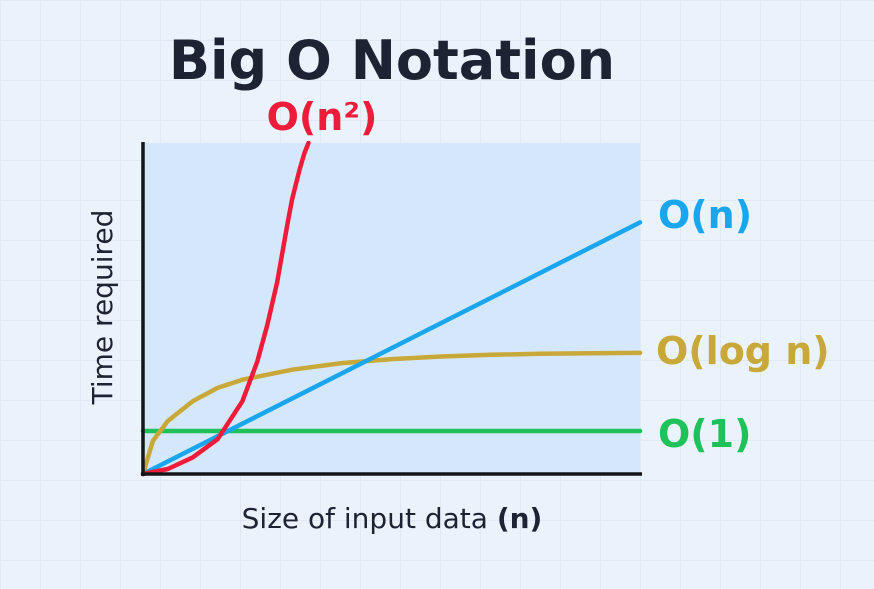 Image resolution: width=874 pixels, height=589 pixels. I want to click on series-label-o-log-n: O(log n), so click(743, 351).